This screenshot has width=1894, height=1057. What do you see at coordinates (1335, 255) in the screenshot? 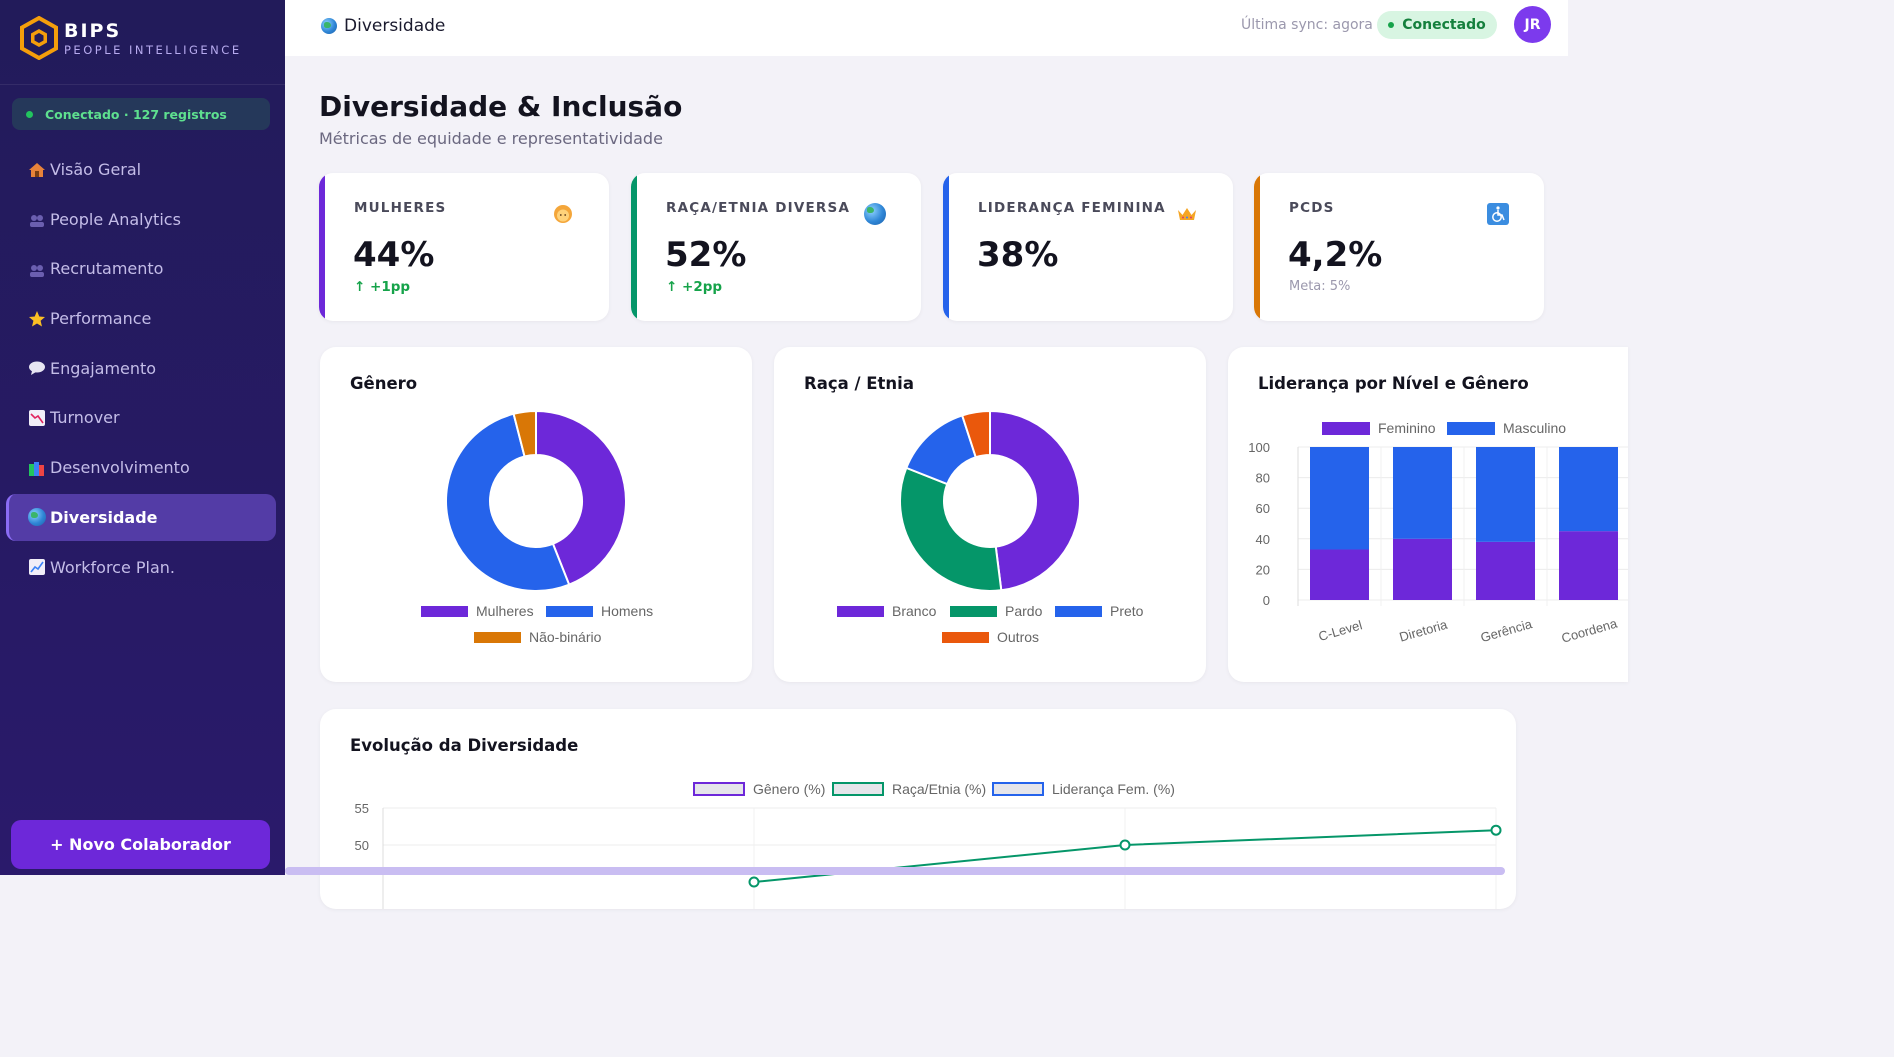
I see `kpi-value: 4,2%` at bounding box center [1335, 255].